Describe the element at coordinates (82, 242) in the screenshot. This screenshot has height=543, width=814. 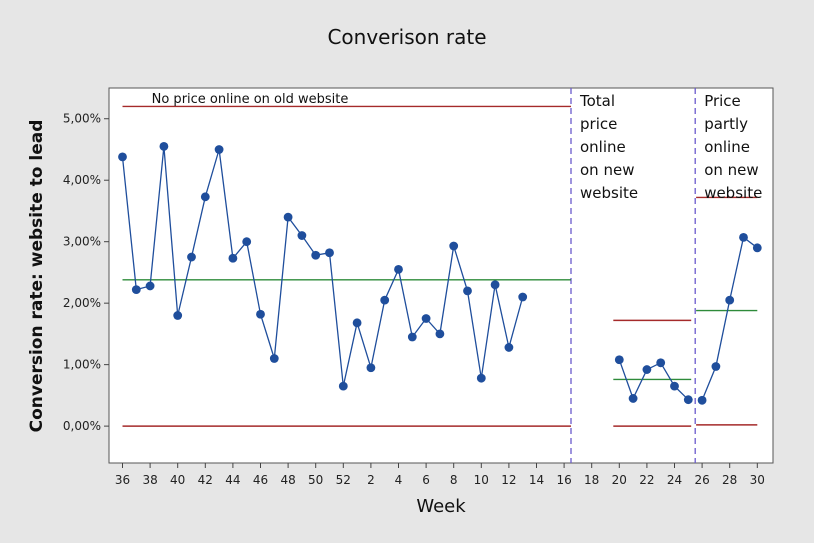
I see `y-tick-label: 3,00%` at that location.